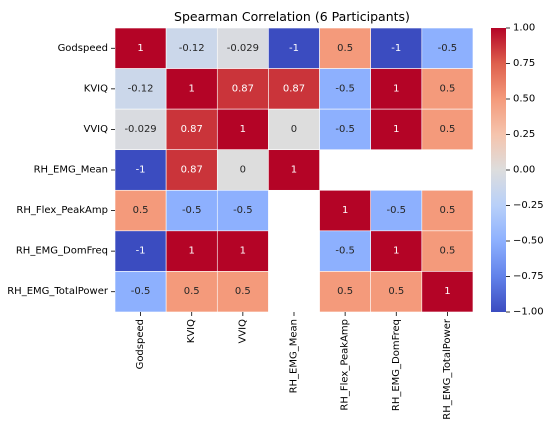 The image size is (550, 434). Describe the element at coordinates (191, 331) in the screenshot. I see `column-tick-label: KVIQ` at that location.